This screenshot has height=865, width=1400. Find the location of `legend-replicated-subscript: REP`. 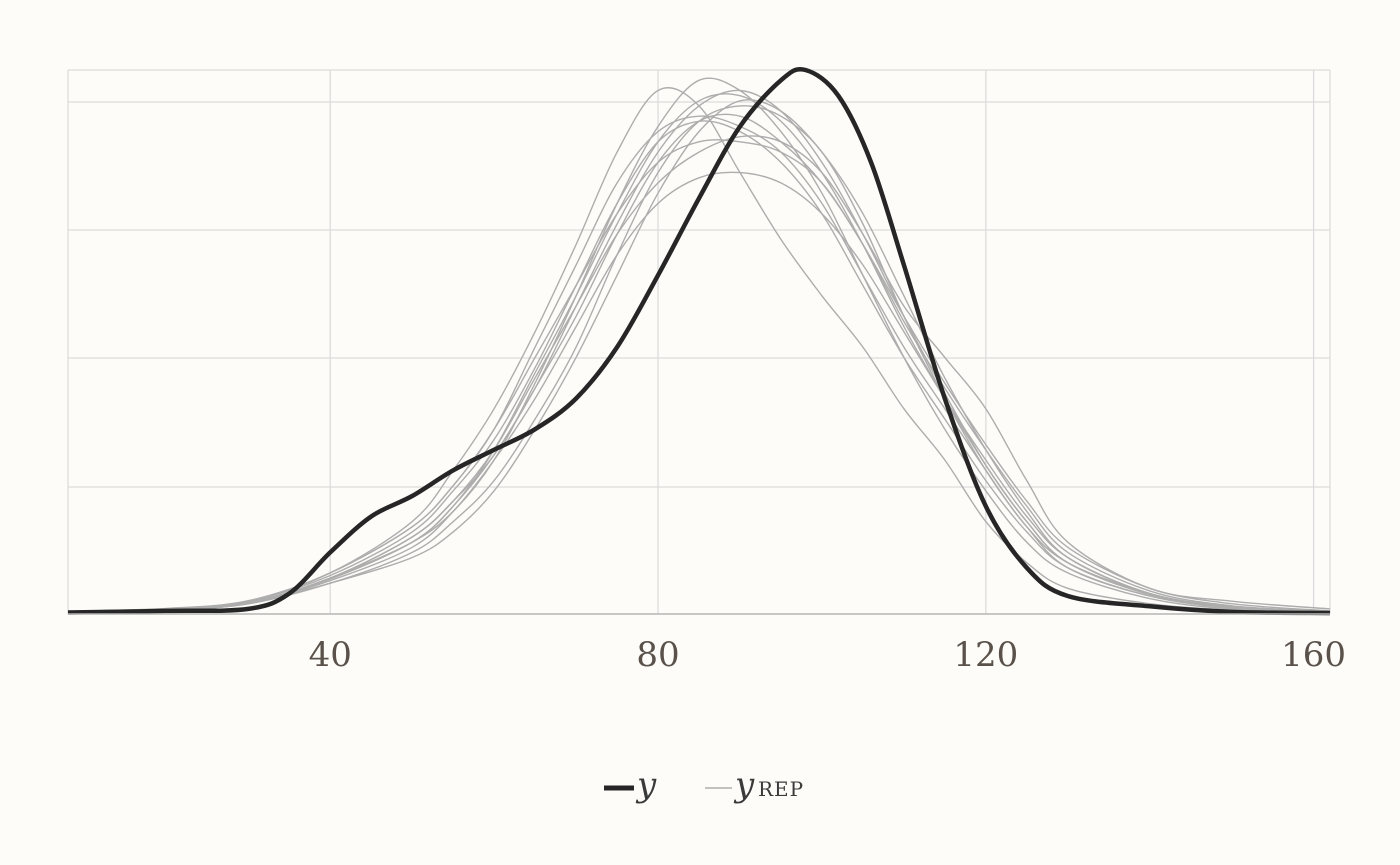

legend-replicated-subscript: REP is located at coordinates (781, 789).